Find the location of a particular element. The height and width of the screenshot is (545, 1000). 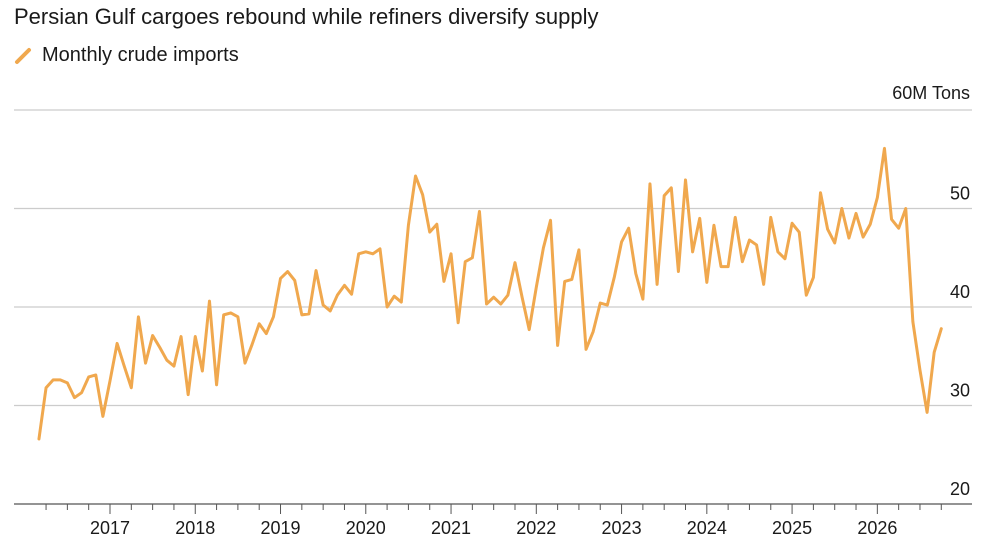

x-tick-label: 2021 is located at coordinates (451, 528).